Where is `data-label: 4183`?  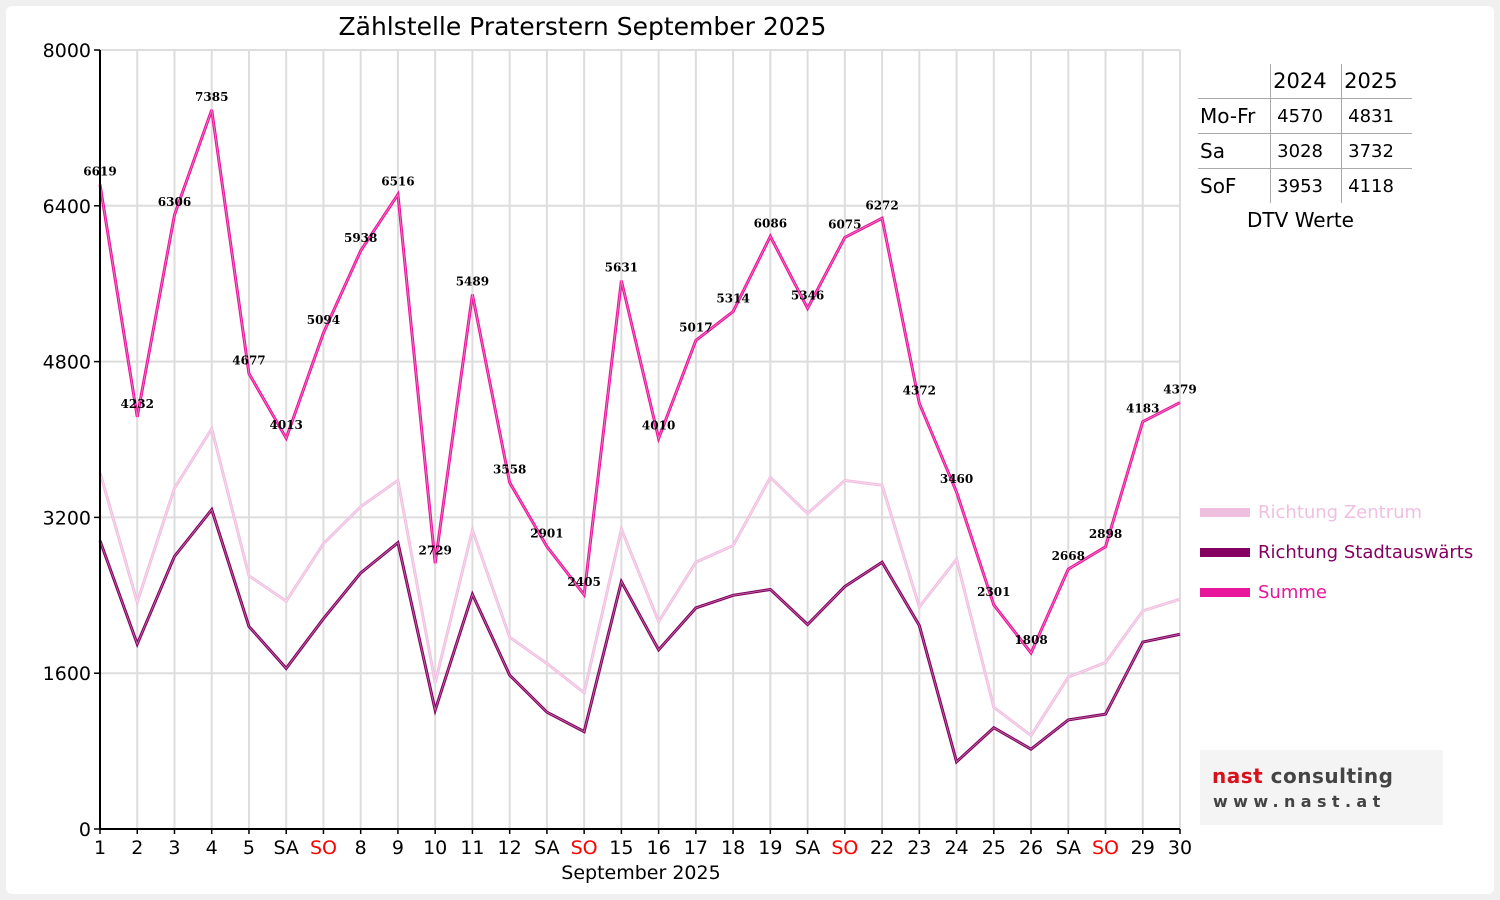
data-label: 4183 is located at coordinates (1142, 409).